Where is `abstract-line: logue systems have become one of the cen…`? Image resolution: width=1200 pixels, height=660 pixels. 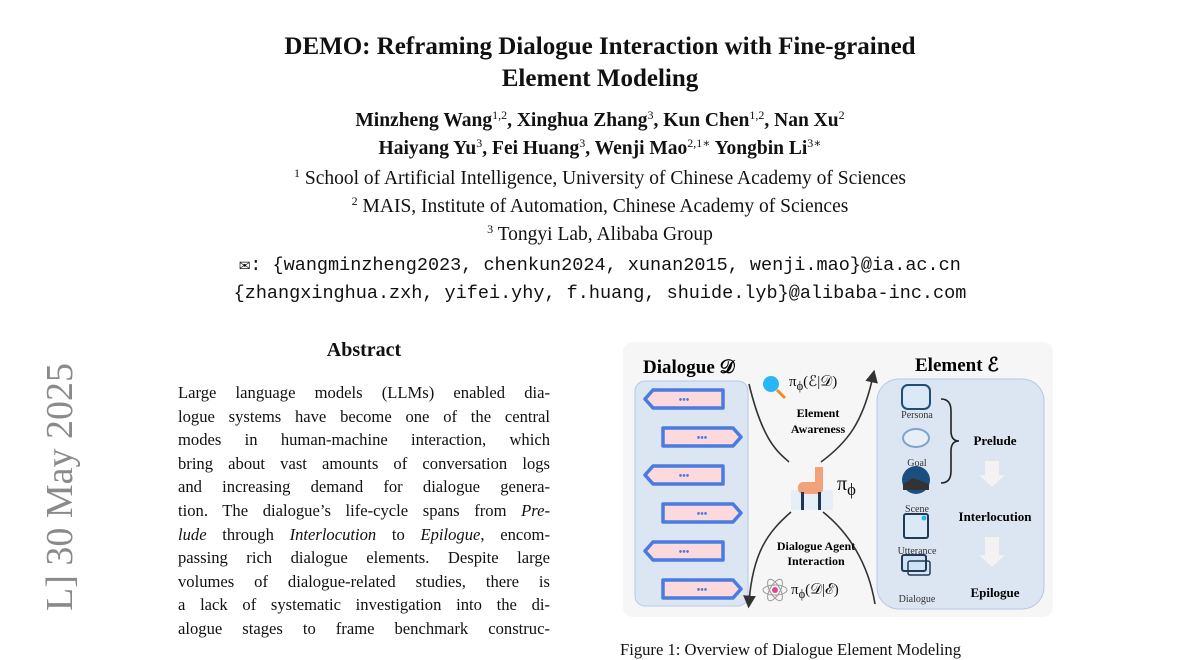
abstract-line: logue systems have become one of the cen… is located at coordinates (364, 416).